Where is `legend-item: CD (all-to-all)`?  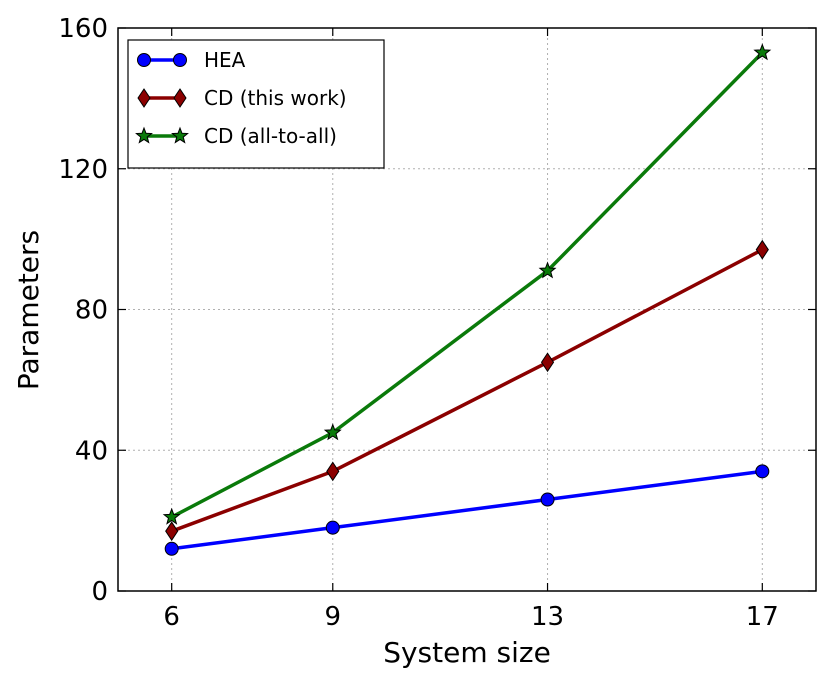
legend-item: CD (all-to-all) is located at coordinates (236, 136).